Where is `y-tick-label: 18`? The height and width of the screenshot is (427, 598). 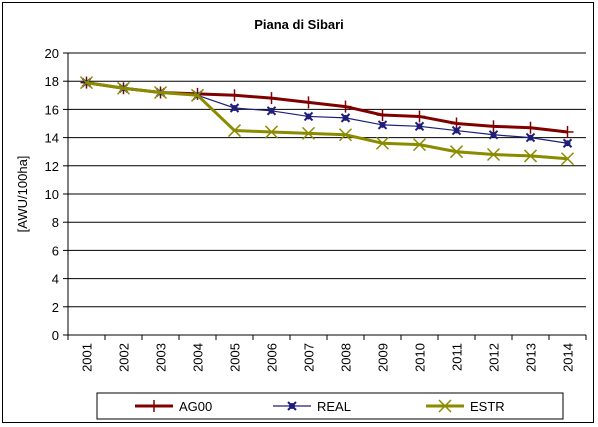
y-tick-label: 18 is located at coordinates (52, 81).